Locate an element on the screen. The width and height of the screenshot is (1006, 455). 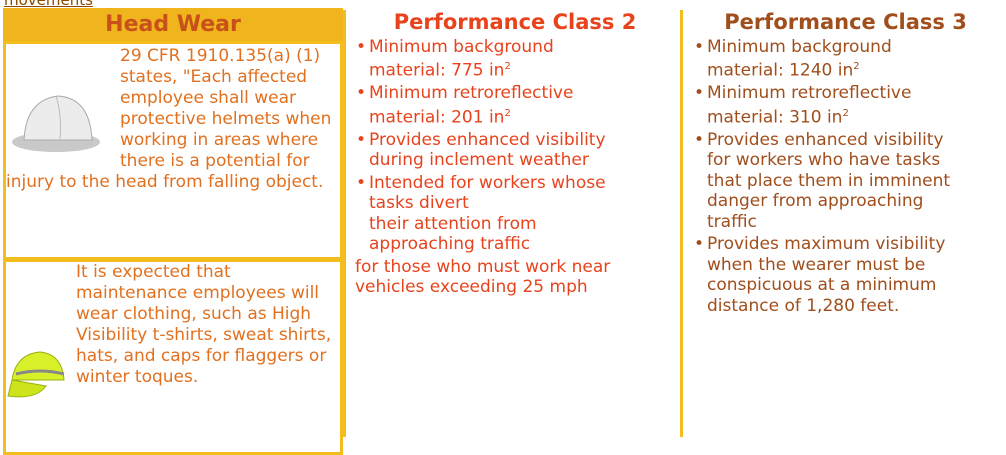
item-line: their attention from is located at coordinates (453, 223).